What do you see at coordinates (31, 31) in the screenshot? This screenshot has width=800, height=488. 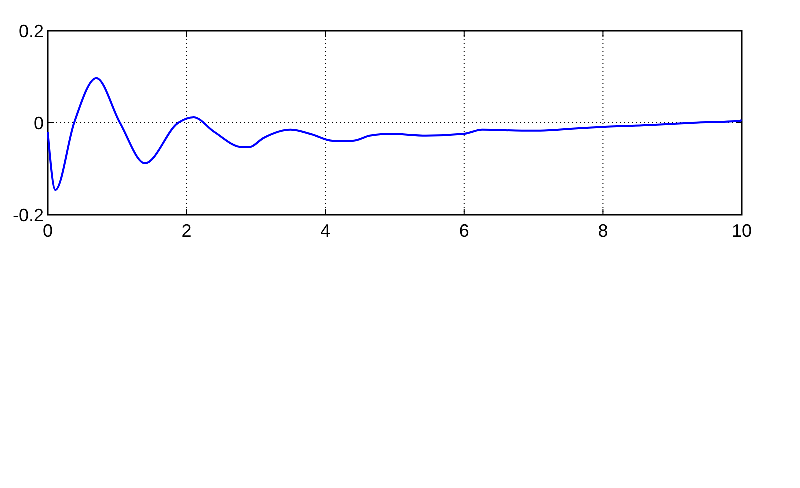 I see `y-tick-label: 0.2` at bounding box center [31, 31].